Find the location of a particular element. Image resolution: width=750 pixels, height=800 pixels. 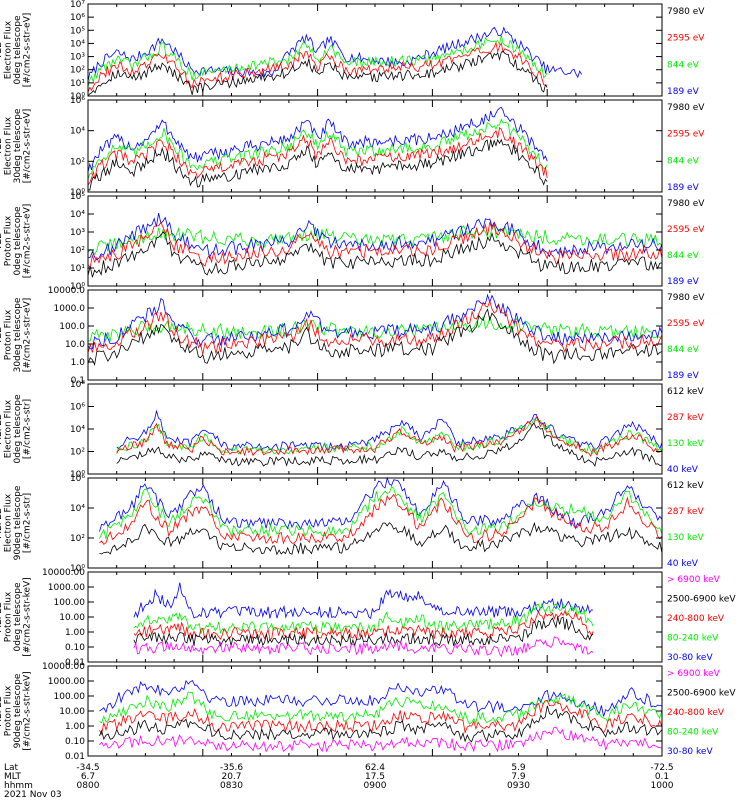

x-tick-label-lat: -35.6 is located at coordinates (232, 768).